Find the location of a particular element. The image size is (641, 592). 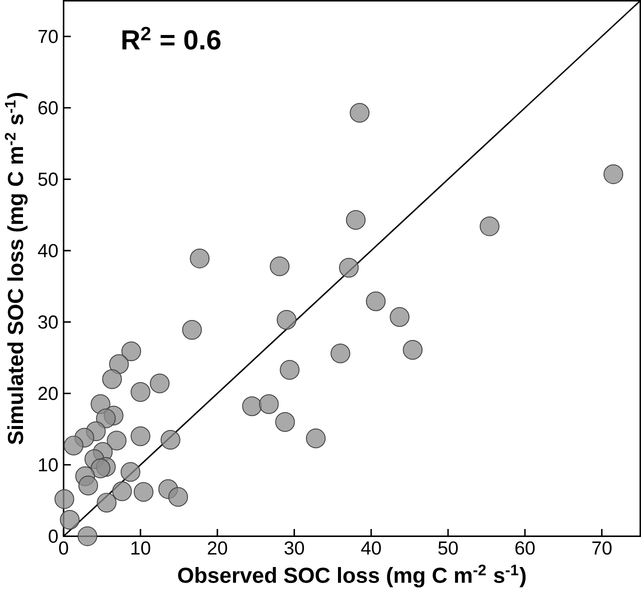

x-tick-label: 0 is located at coordinates (63, 548).